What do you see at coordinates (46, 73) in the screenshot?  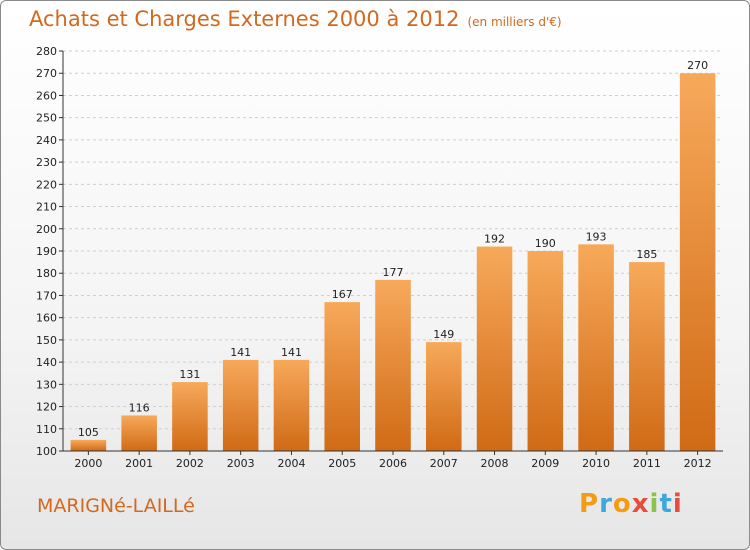 I see `y-tick-label: 270` at bounding box center [46, 73].